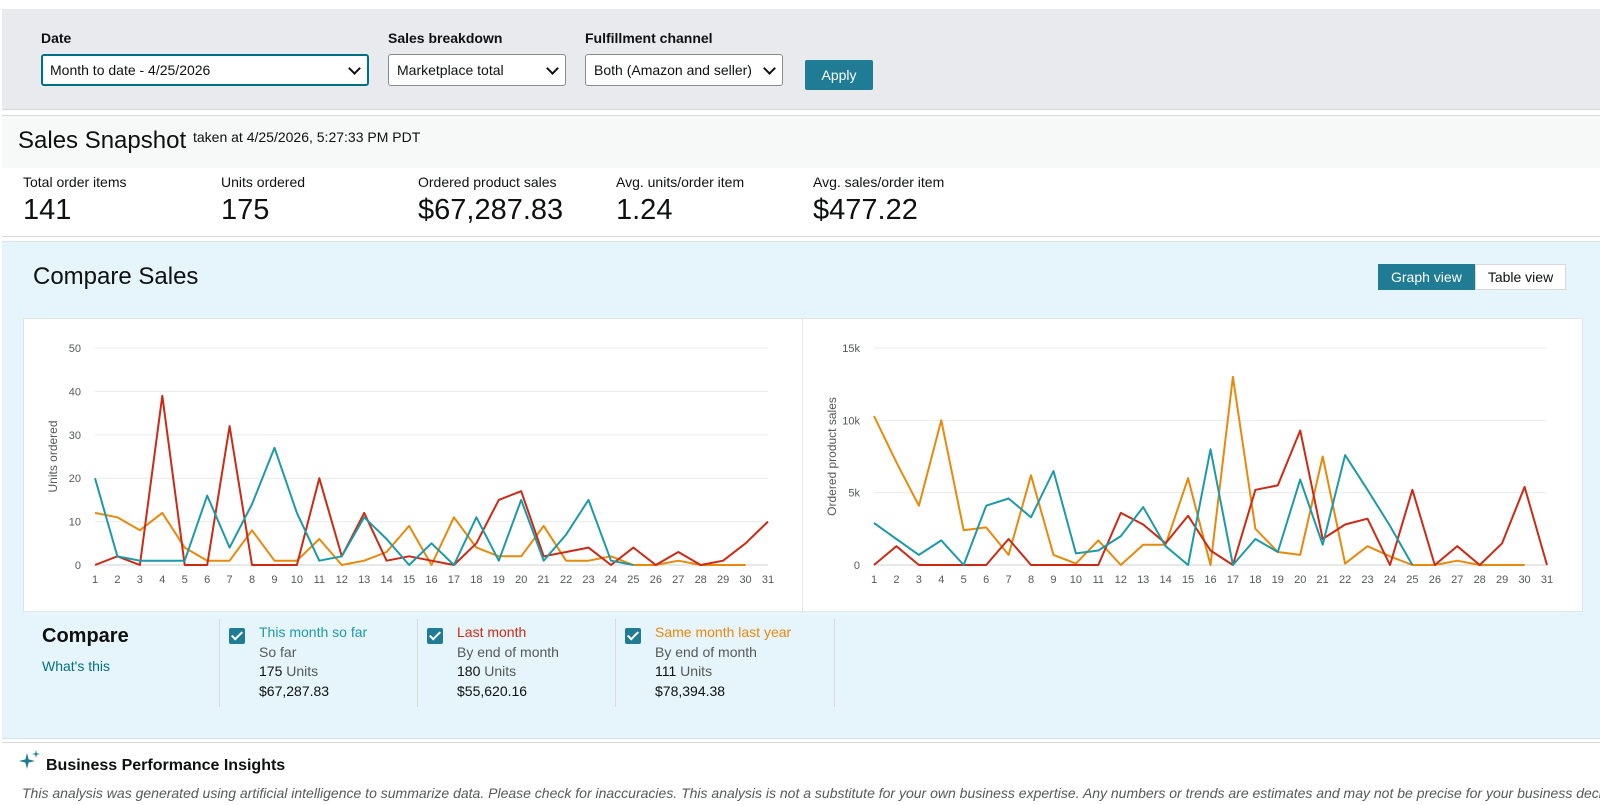  I want to click on units-label: Units, so click(302, 671).